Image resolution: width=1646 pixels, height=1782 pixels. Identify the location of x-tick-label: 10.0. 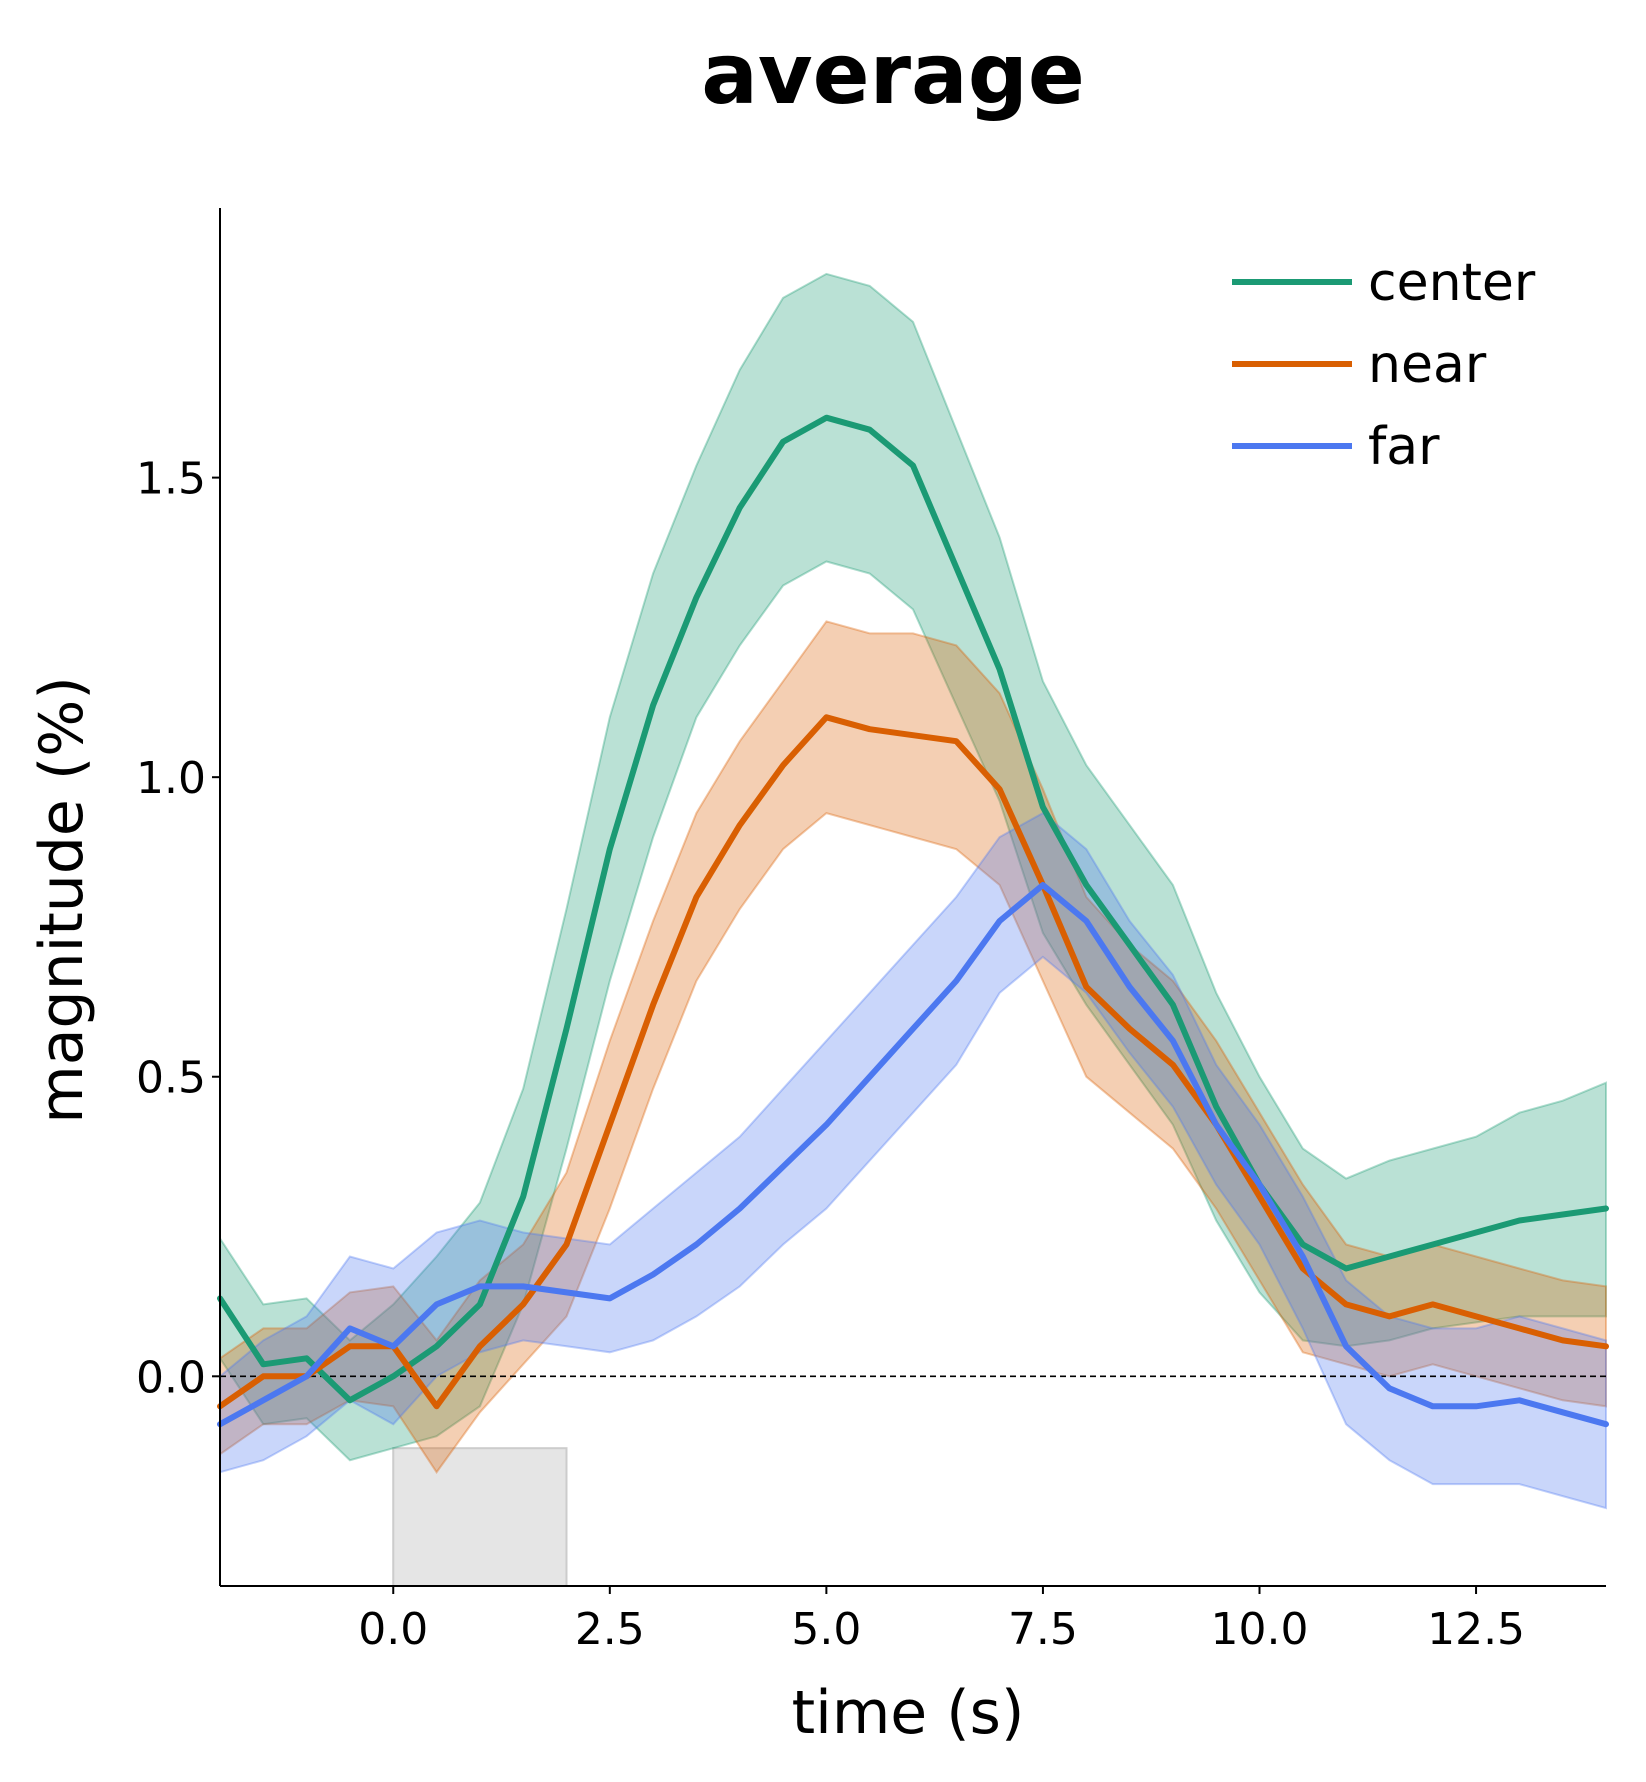
(1260, 1629).